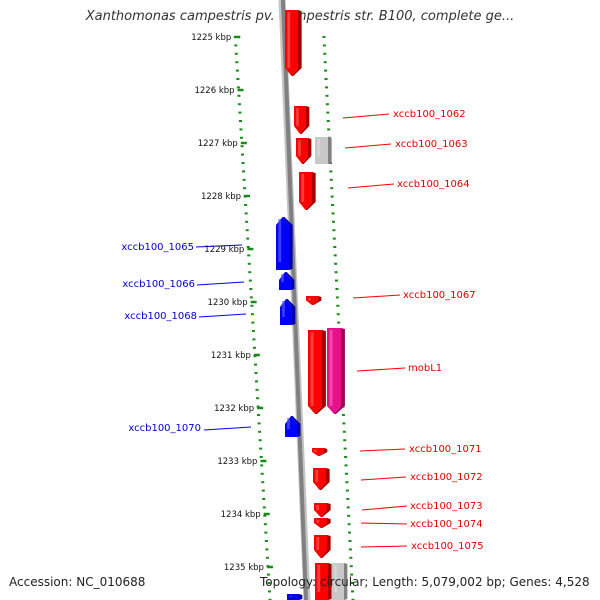 The height and width of the screenshot is (600, 600). What do you see at coordinates (305, 120) in the screenshot?
I see `gene-1062-side` at bounding box center [305, 120].